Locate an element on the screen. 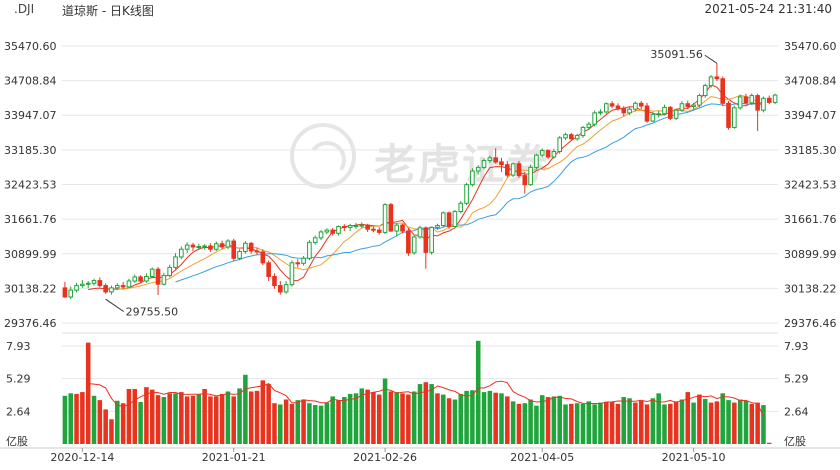 This screenshot has height=470, width=840. tiger-logo-icon is located at coordinates (323, 156).